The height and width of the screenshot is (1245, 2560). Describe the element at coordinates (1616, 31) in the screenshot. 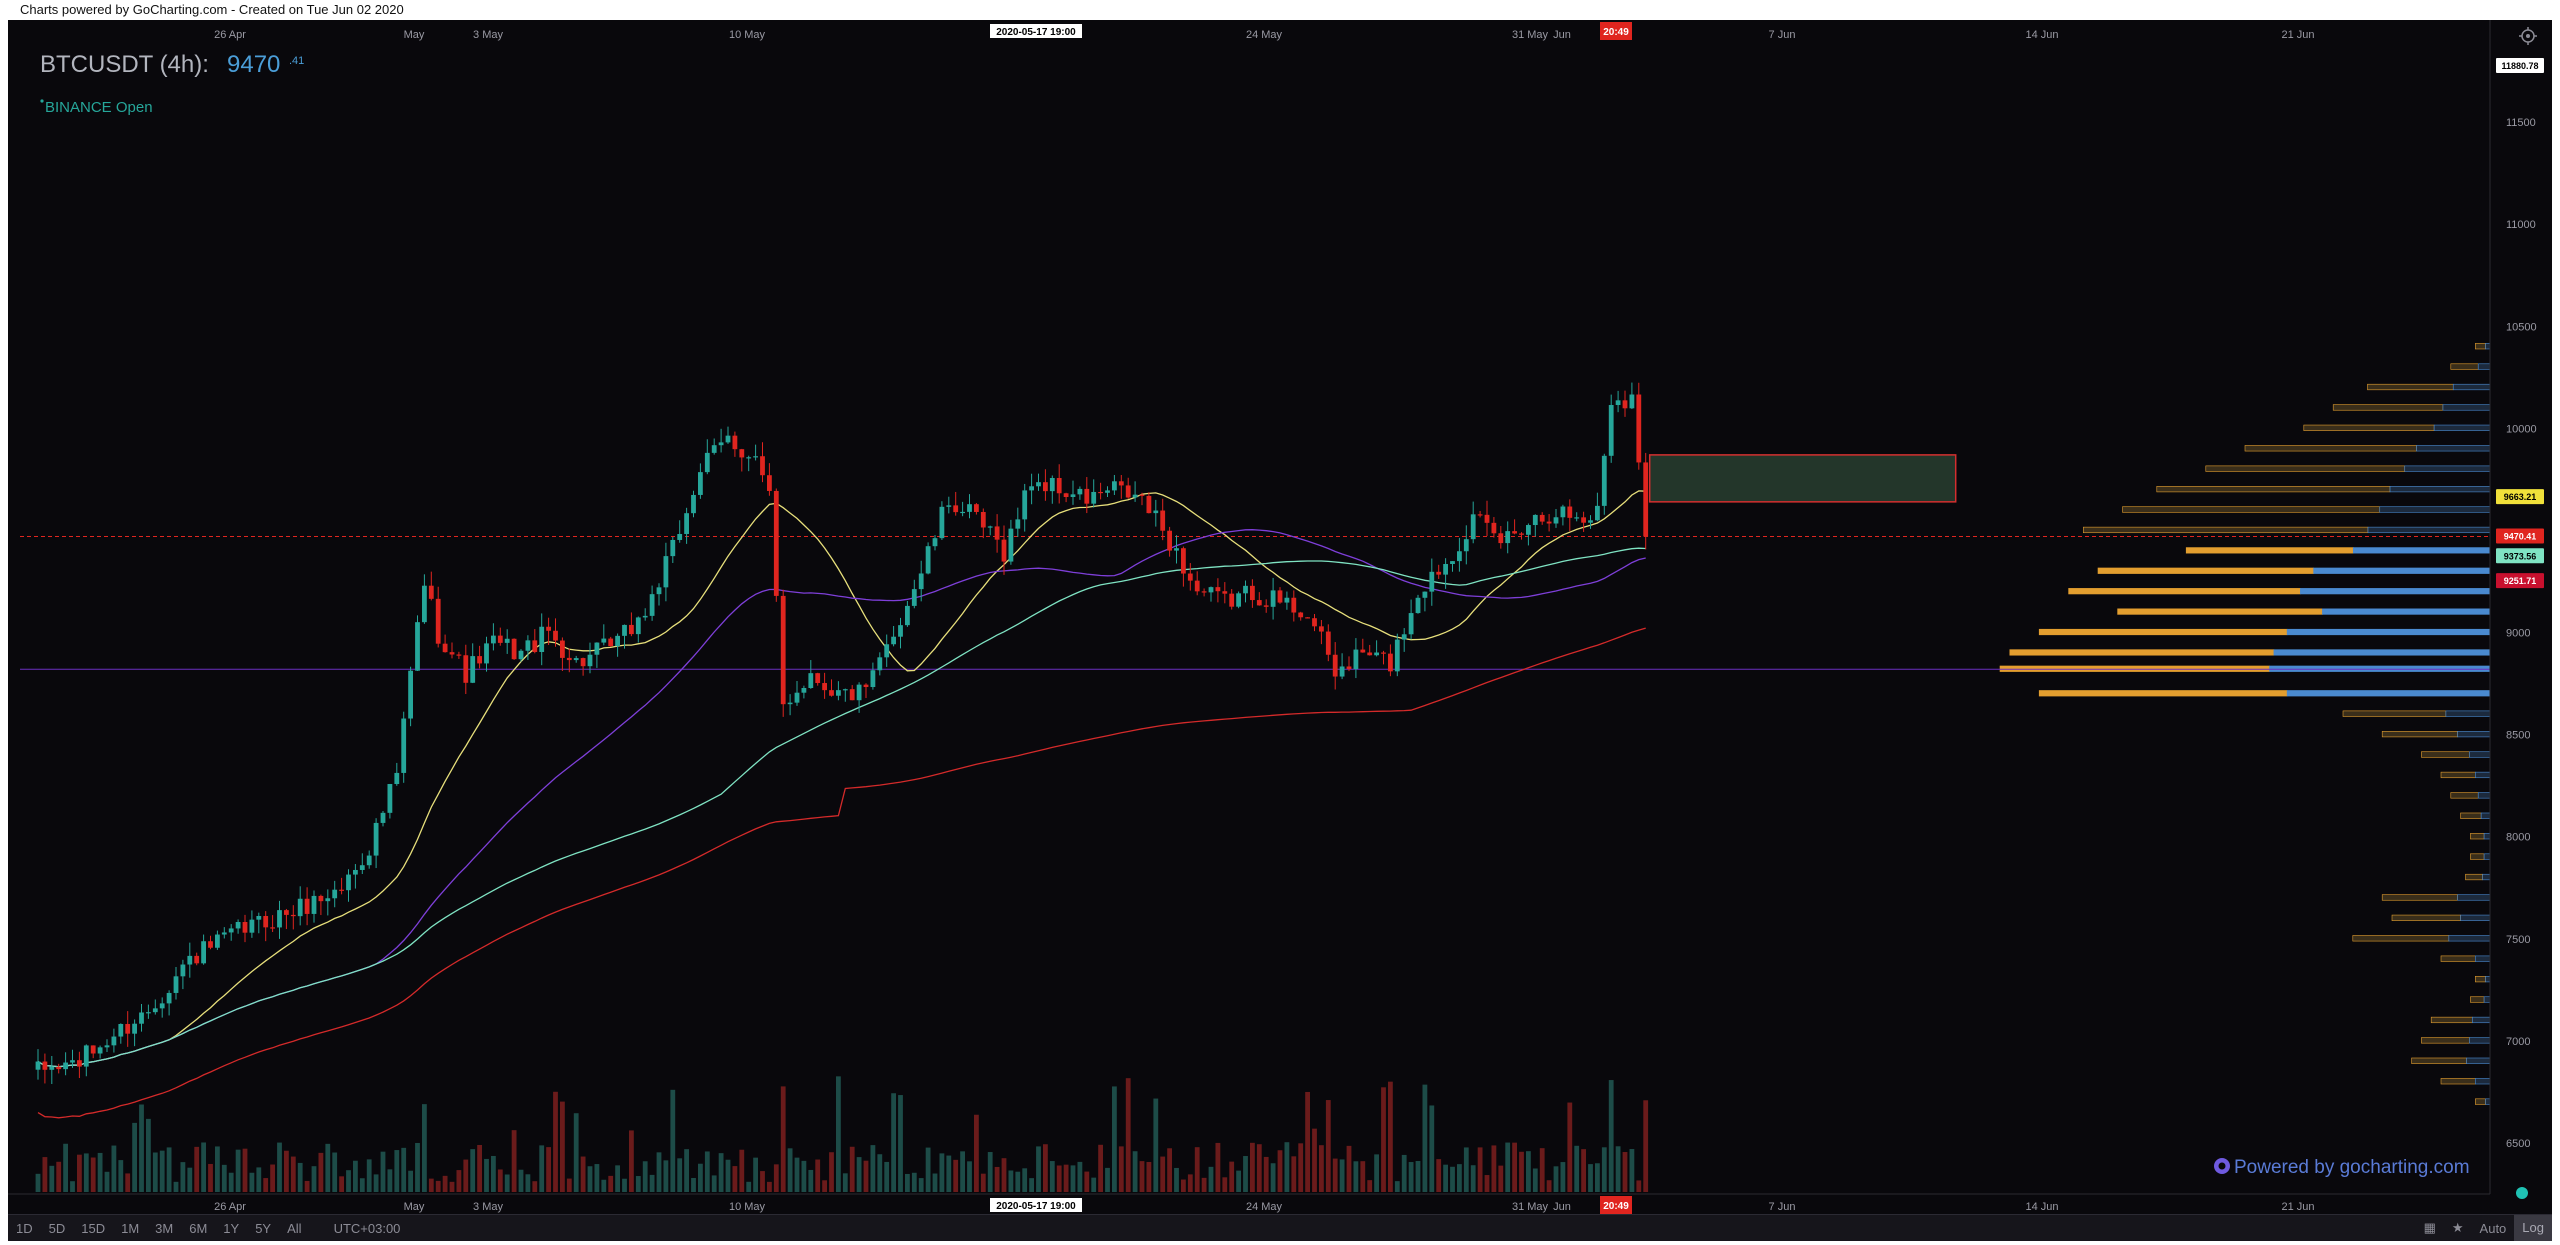

I see `countdown-top-bg` at that location.